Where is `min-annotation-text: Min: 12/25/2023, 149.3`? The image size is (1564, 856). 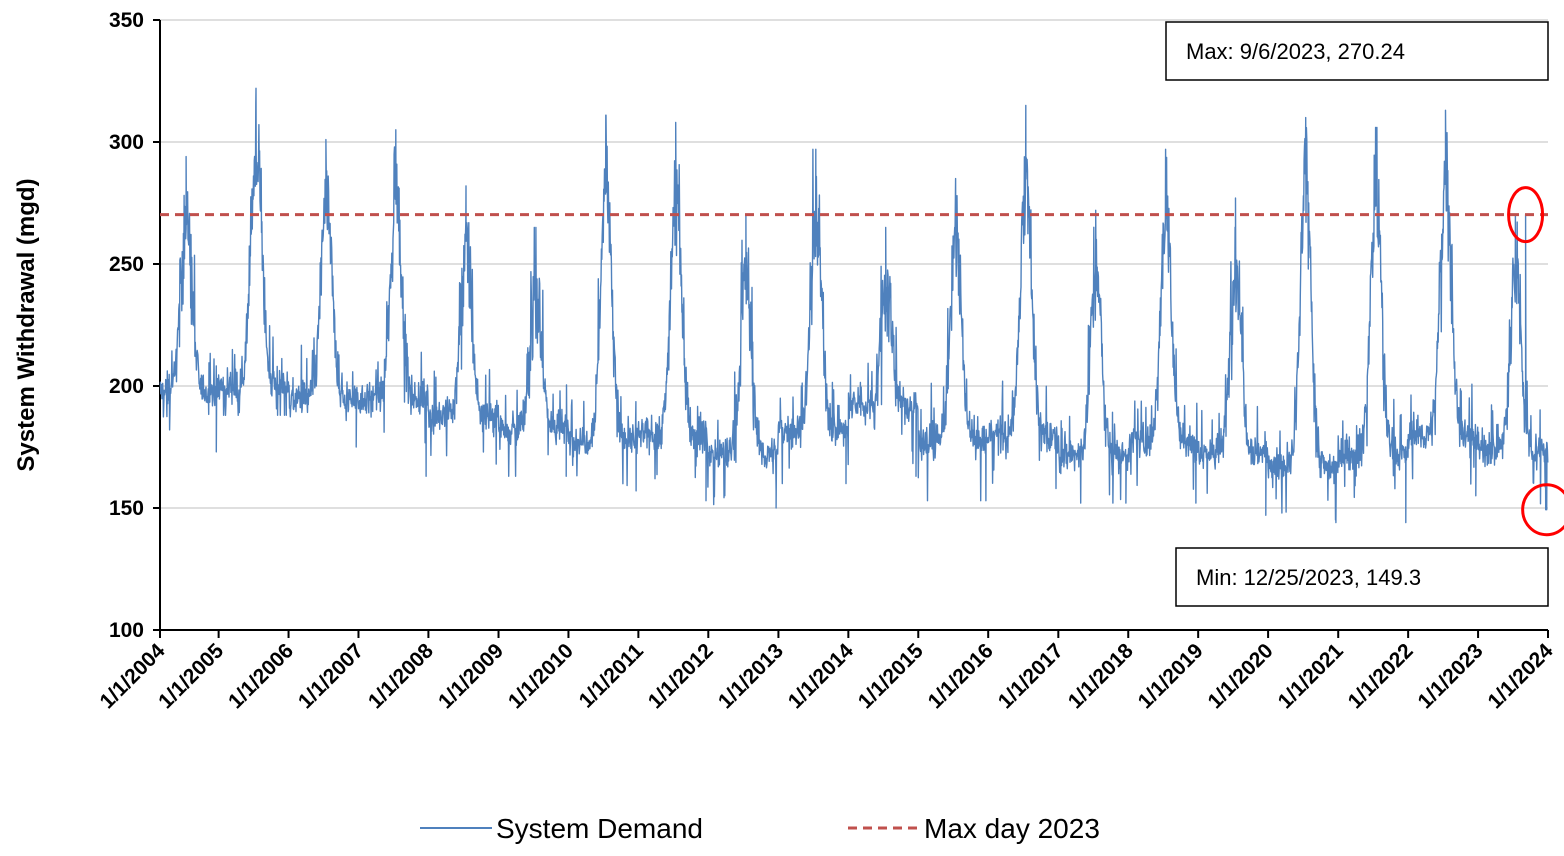 min-annotation-text: Min: 12/25/2023, 149.3 is located at coordinates (1308, 577).